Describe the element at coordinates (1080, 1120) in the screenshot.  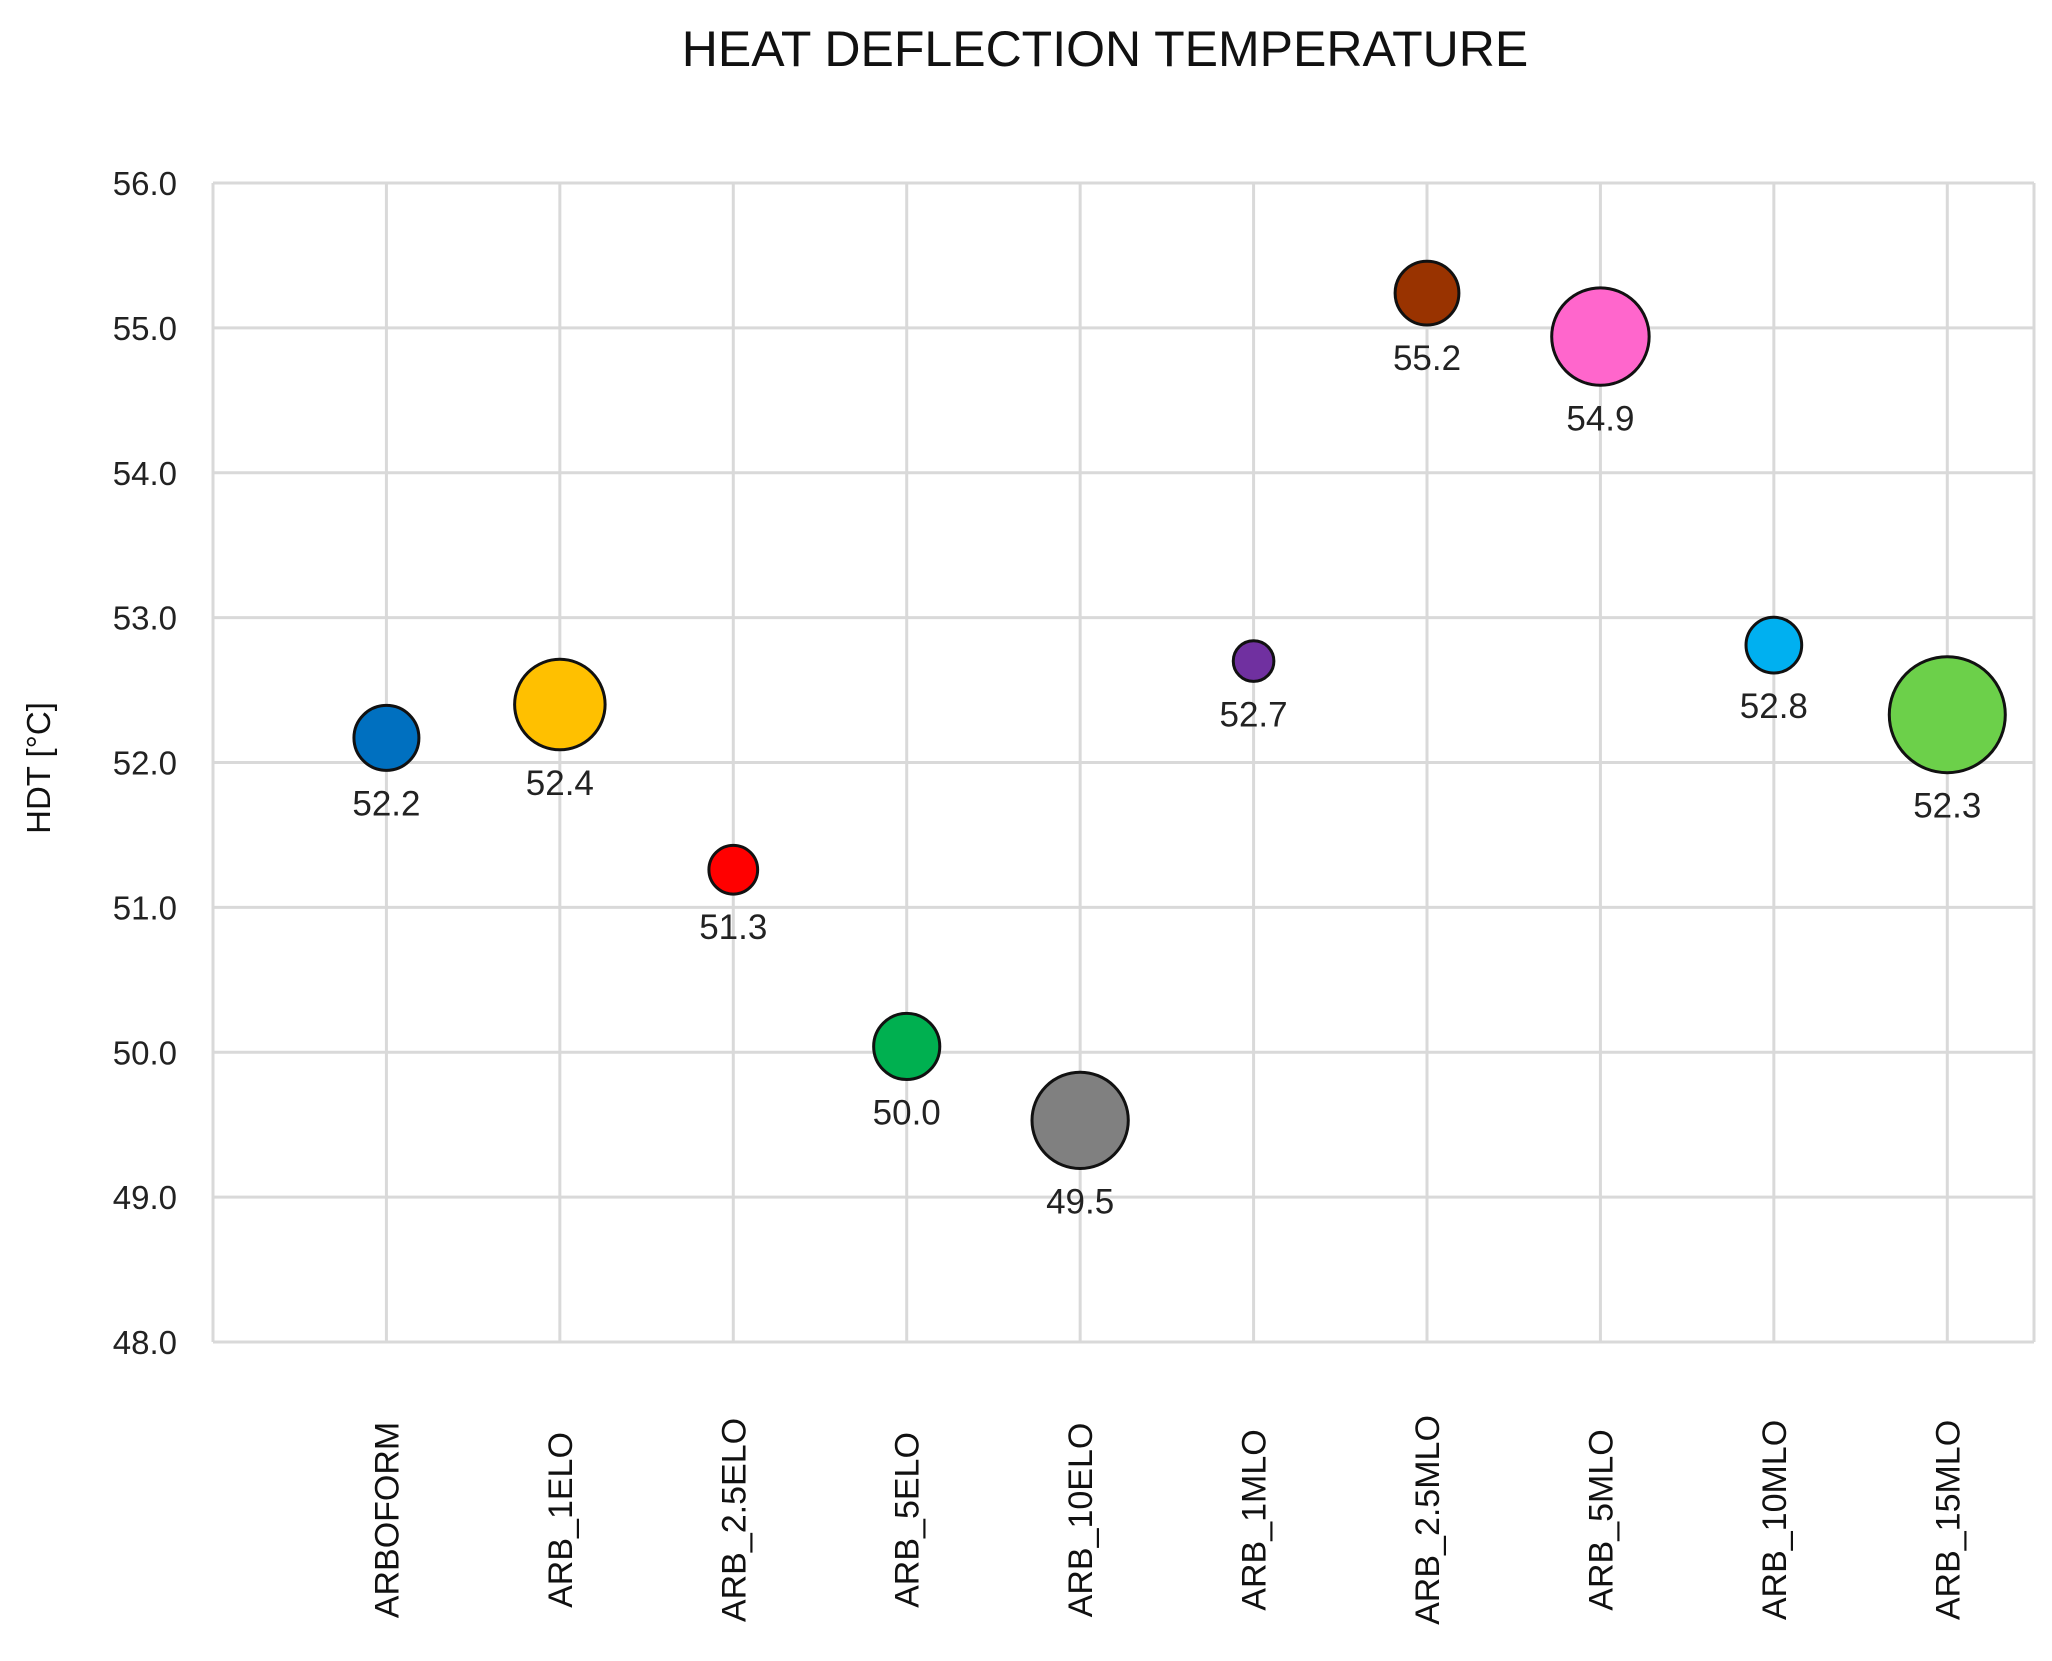
I see `bubble-arb-10elo` at that location.